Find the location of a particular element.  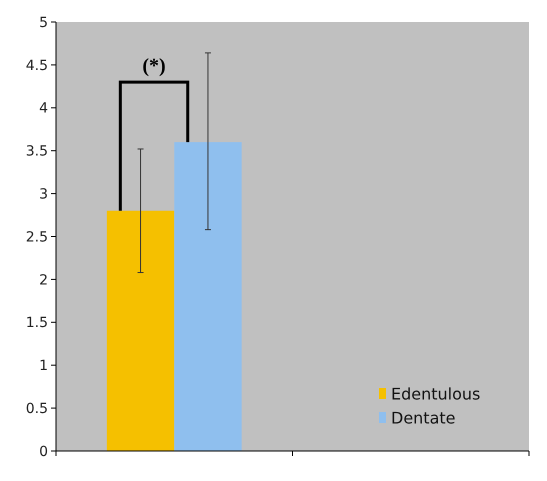

y-tick-label: 4.5 is located at coordinates (37, 66).